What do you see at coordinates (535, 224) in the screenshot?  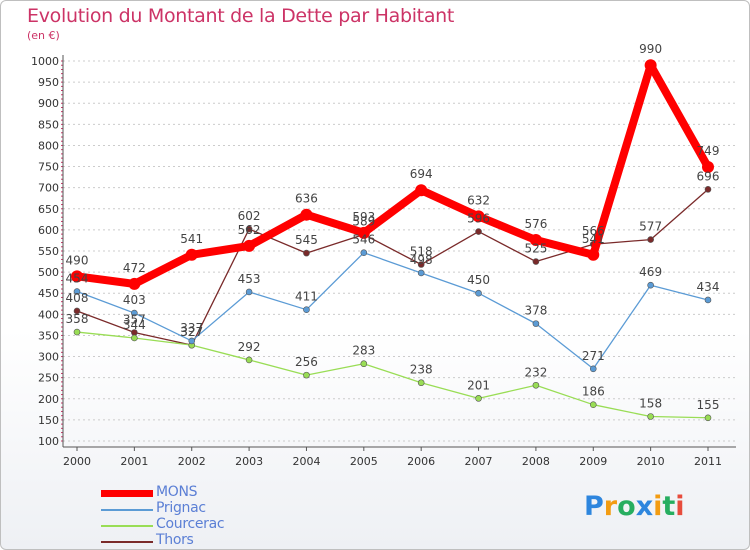 I see `data-label-mons: 576` at bounding box center [535, 224].